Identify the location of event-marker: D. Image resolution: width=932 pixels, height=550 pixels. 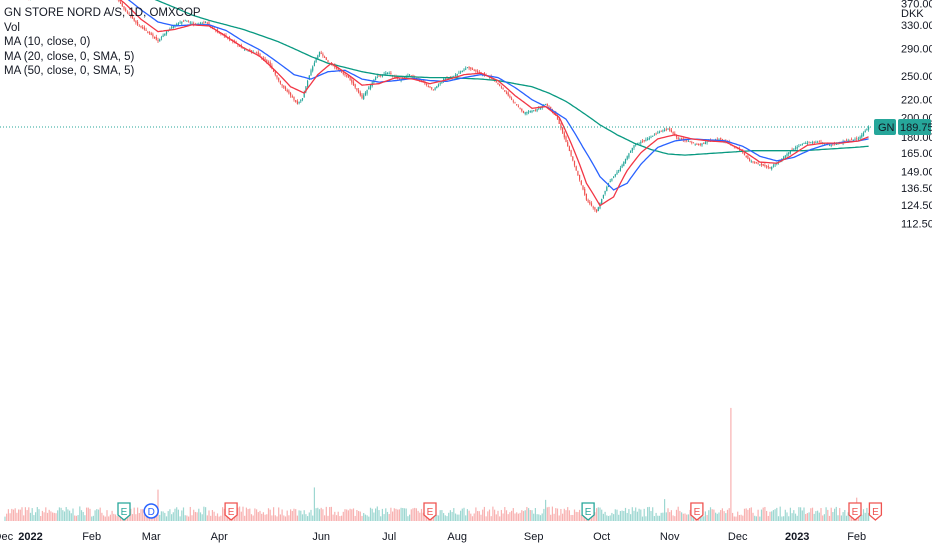
(151, 511).